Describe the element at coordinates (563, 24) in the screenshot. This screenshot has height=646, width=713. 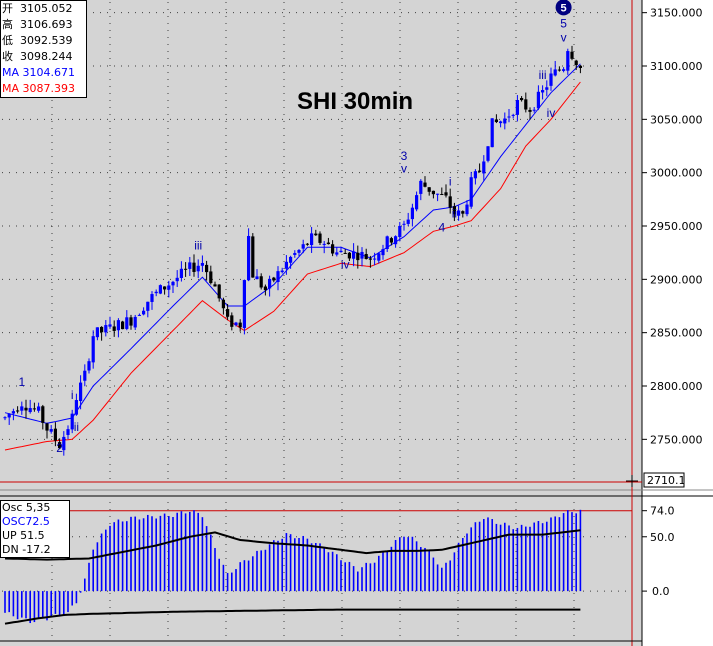
I see `wave-label: 5` at that location.